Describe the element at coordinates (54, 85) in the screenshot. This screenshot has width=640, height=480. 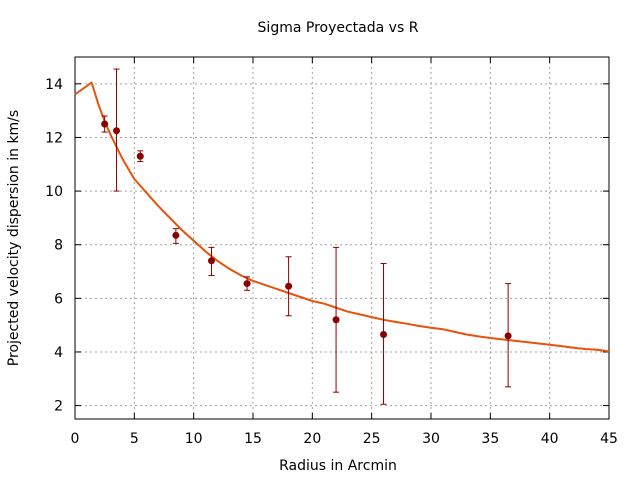
I see `y-tick-label: 14` at that location.